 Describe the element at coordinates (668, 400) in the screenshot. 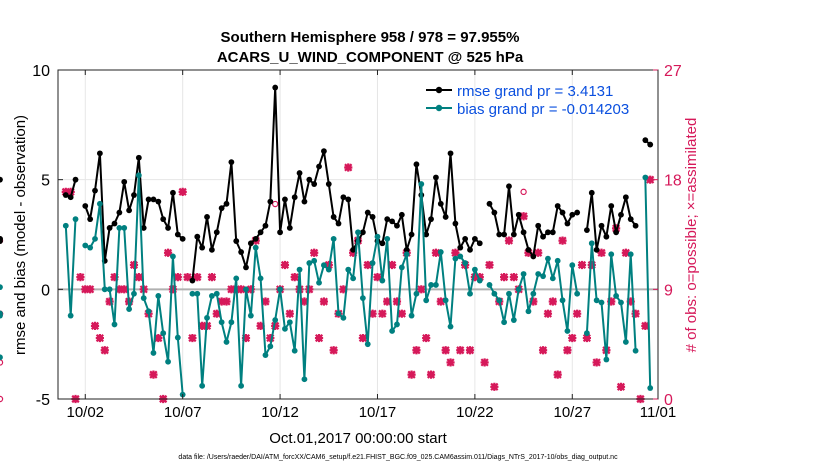

I see `y-right-tick-label: 0` at that location.